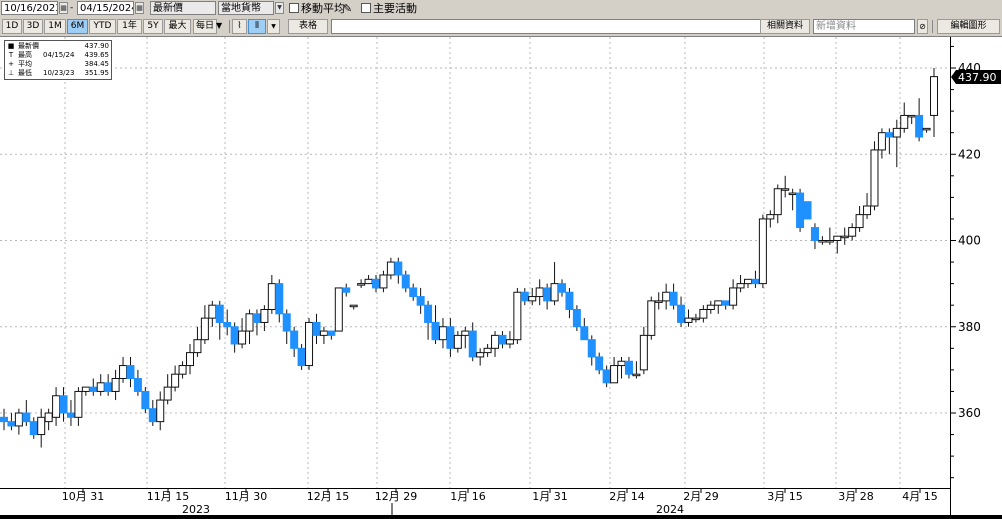 Image resolution: width=1002 pixels, height=519 pixels. What do you see at coordinates (308, 26) in the screenshot?
I see `table-button: 表格` at bounding box center [308, 26].